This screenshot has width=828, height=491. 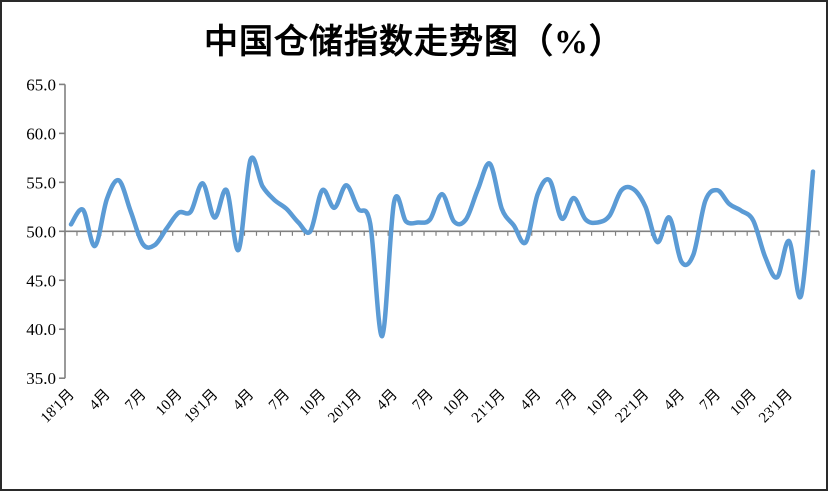 I want to click on y-axis-tick-label: 45.0, so click(x=41, y=280).